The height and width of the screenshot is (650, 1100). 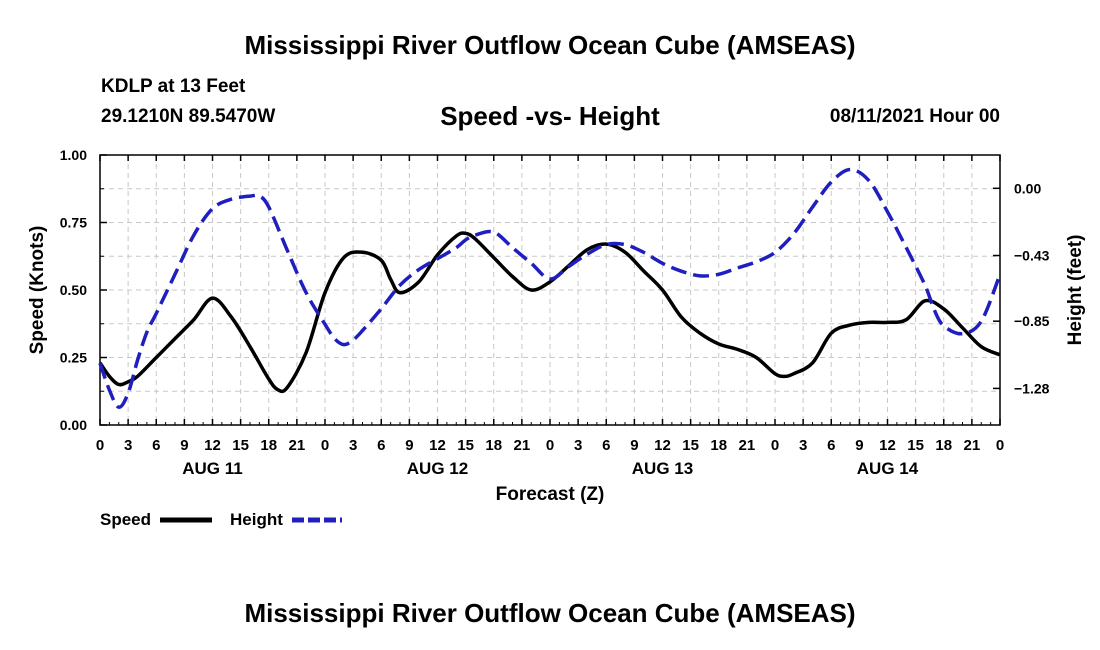 What do you see at coordinates (125, 519) in the screenshot?
I see `legend-label-speed: Speed` at bounding box center [125, 519].